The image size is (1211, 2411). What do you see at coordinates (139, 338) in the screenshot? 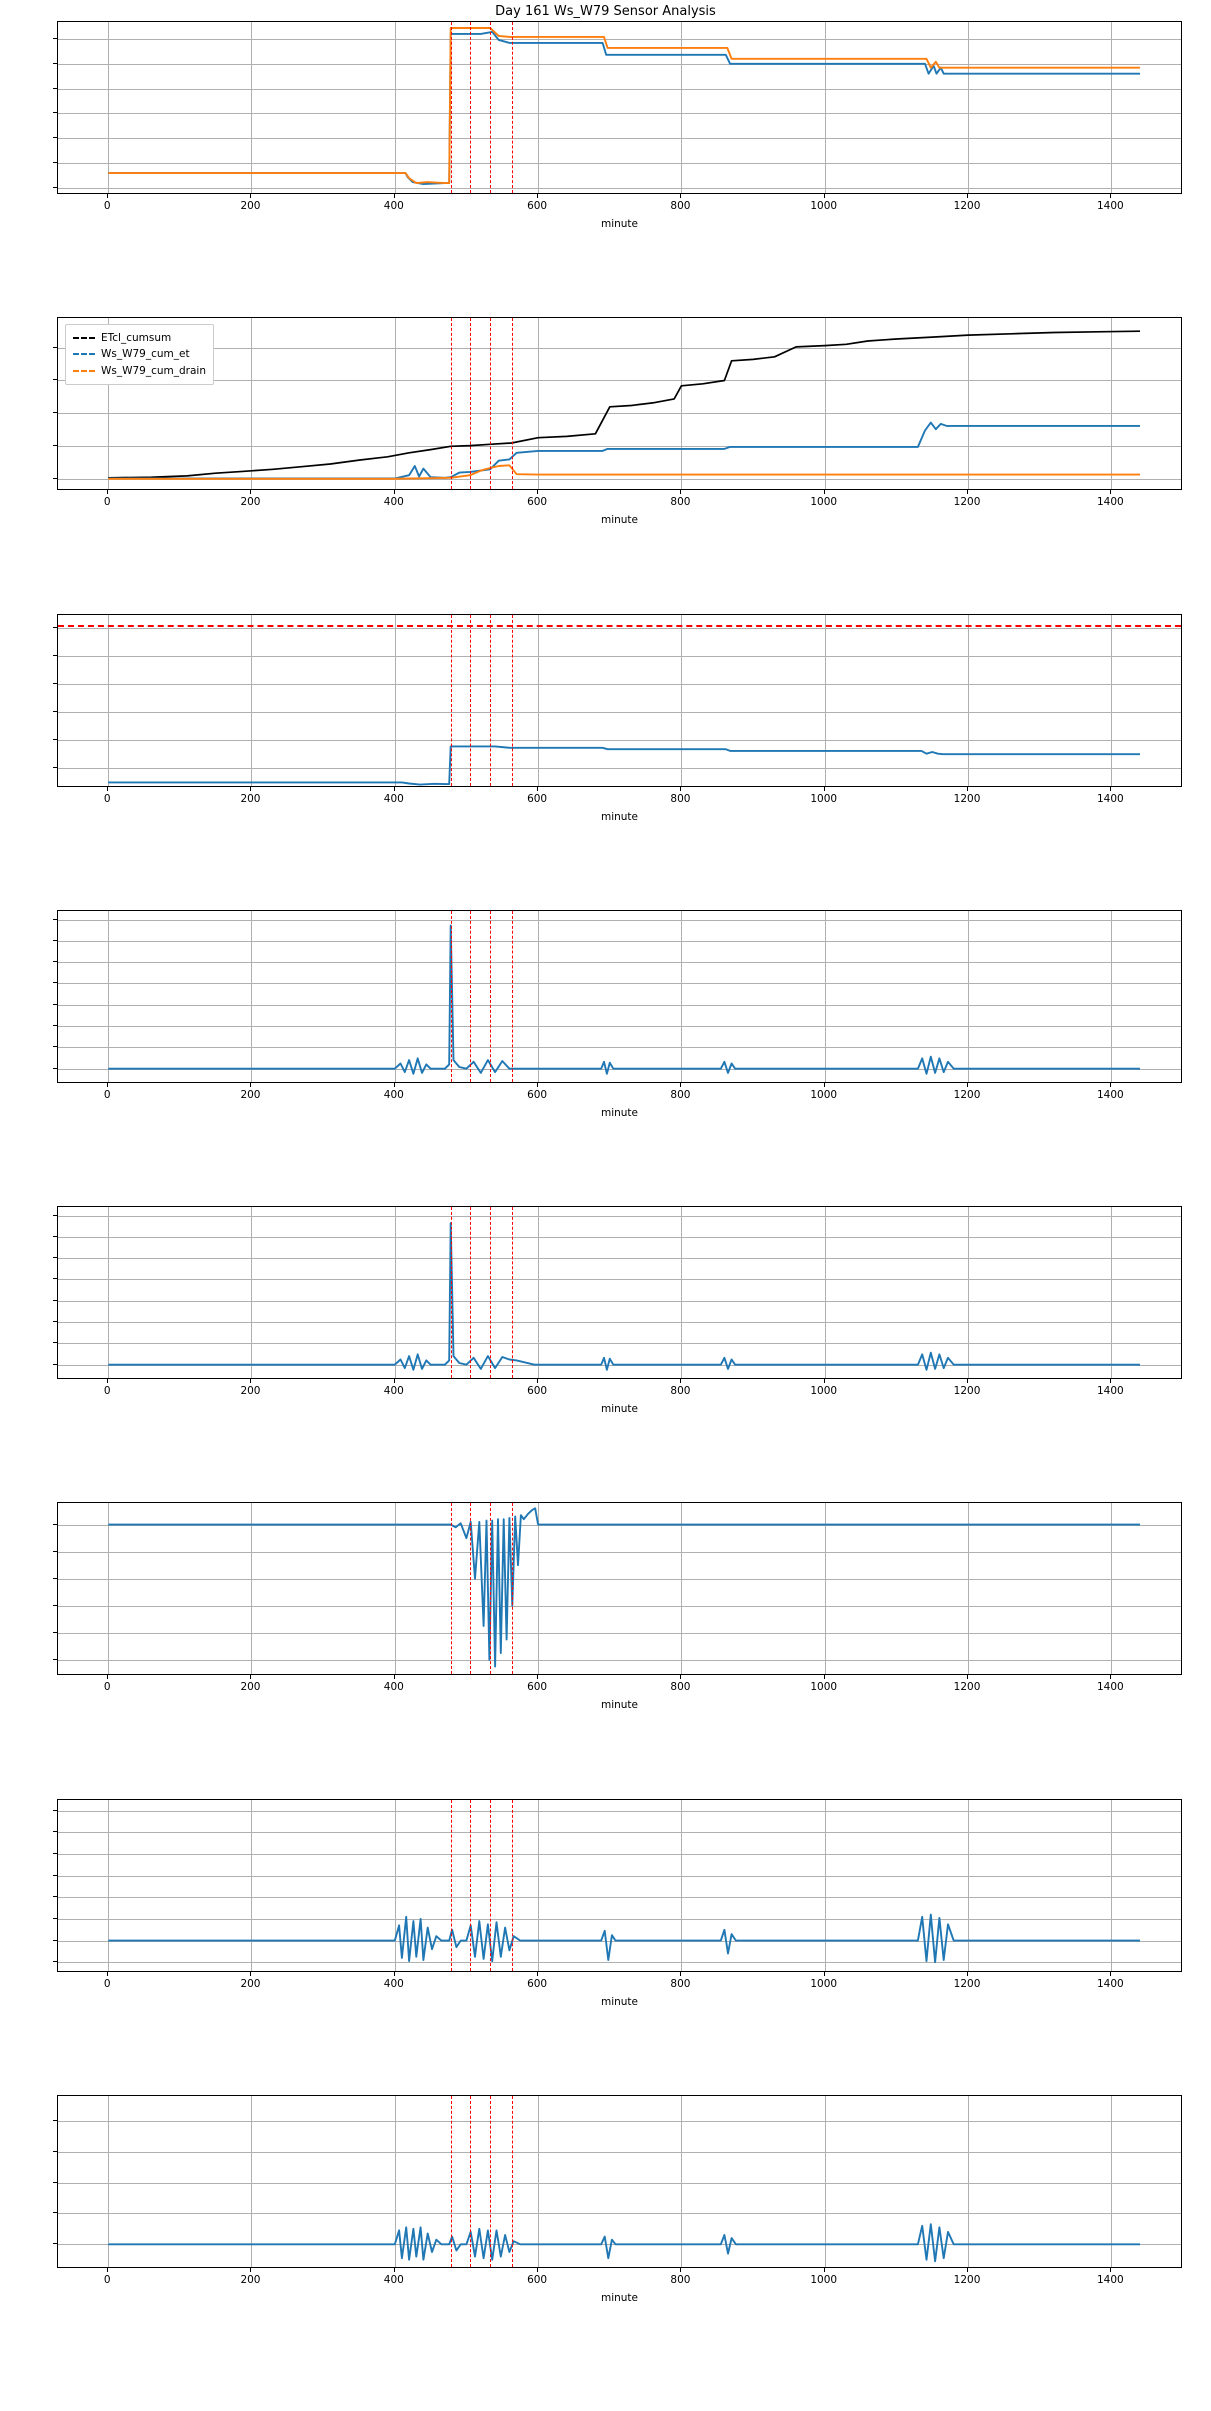
I see `legend-item-ETcl_cumsum: ETcl_cumsum` at bounding box center [139, 338].